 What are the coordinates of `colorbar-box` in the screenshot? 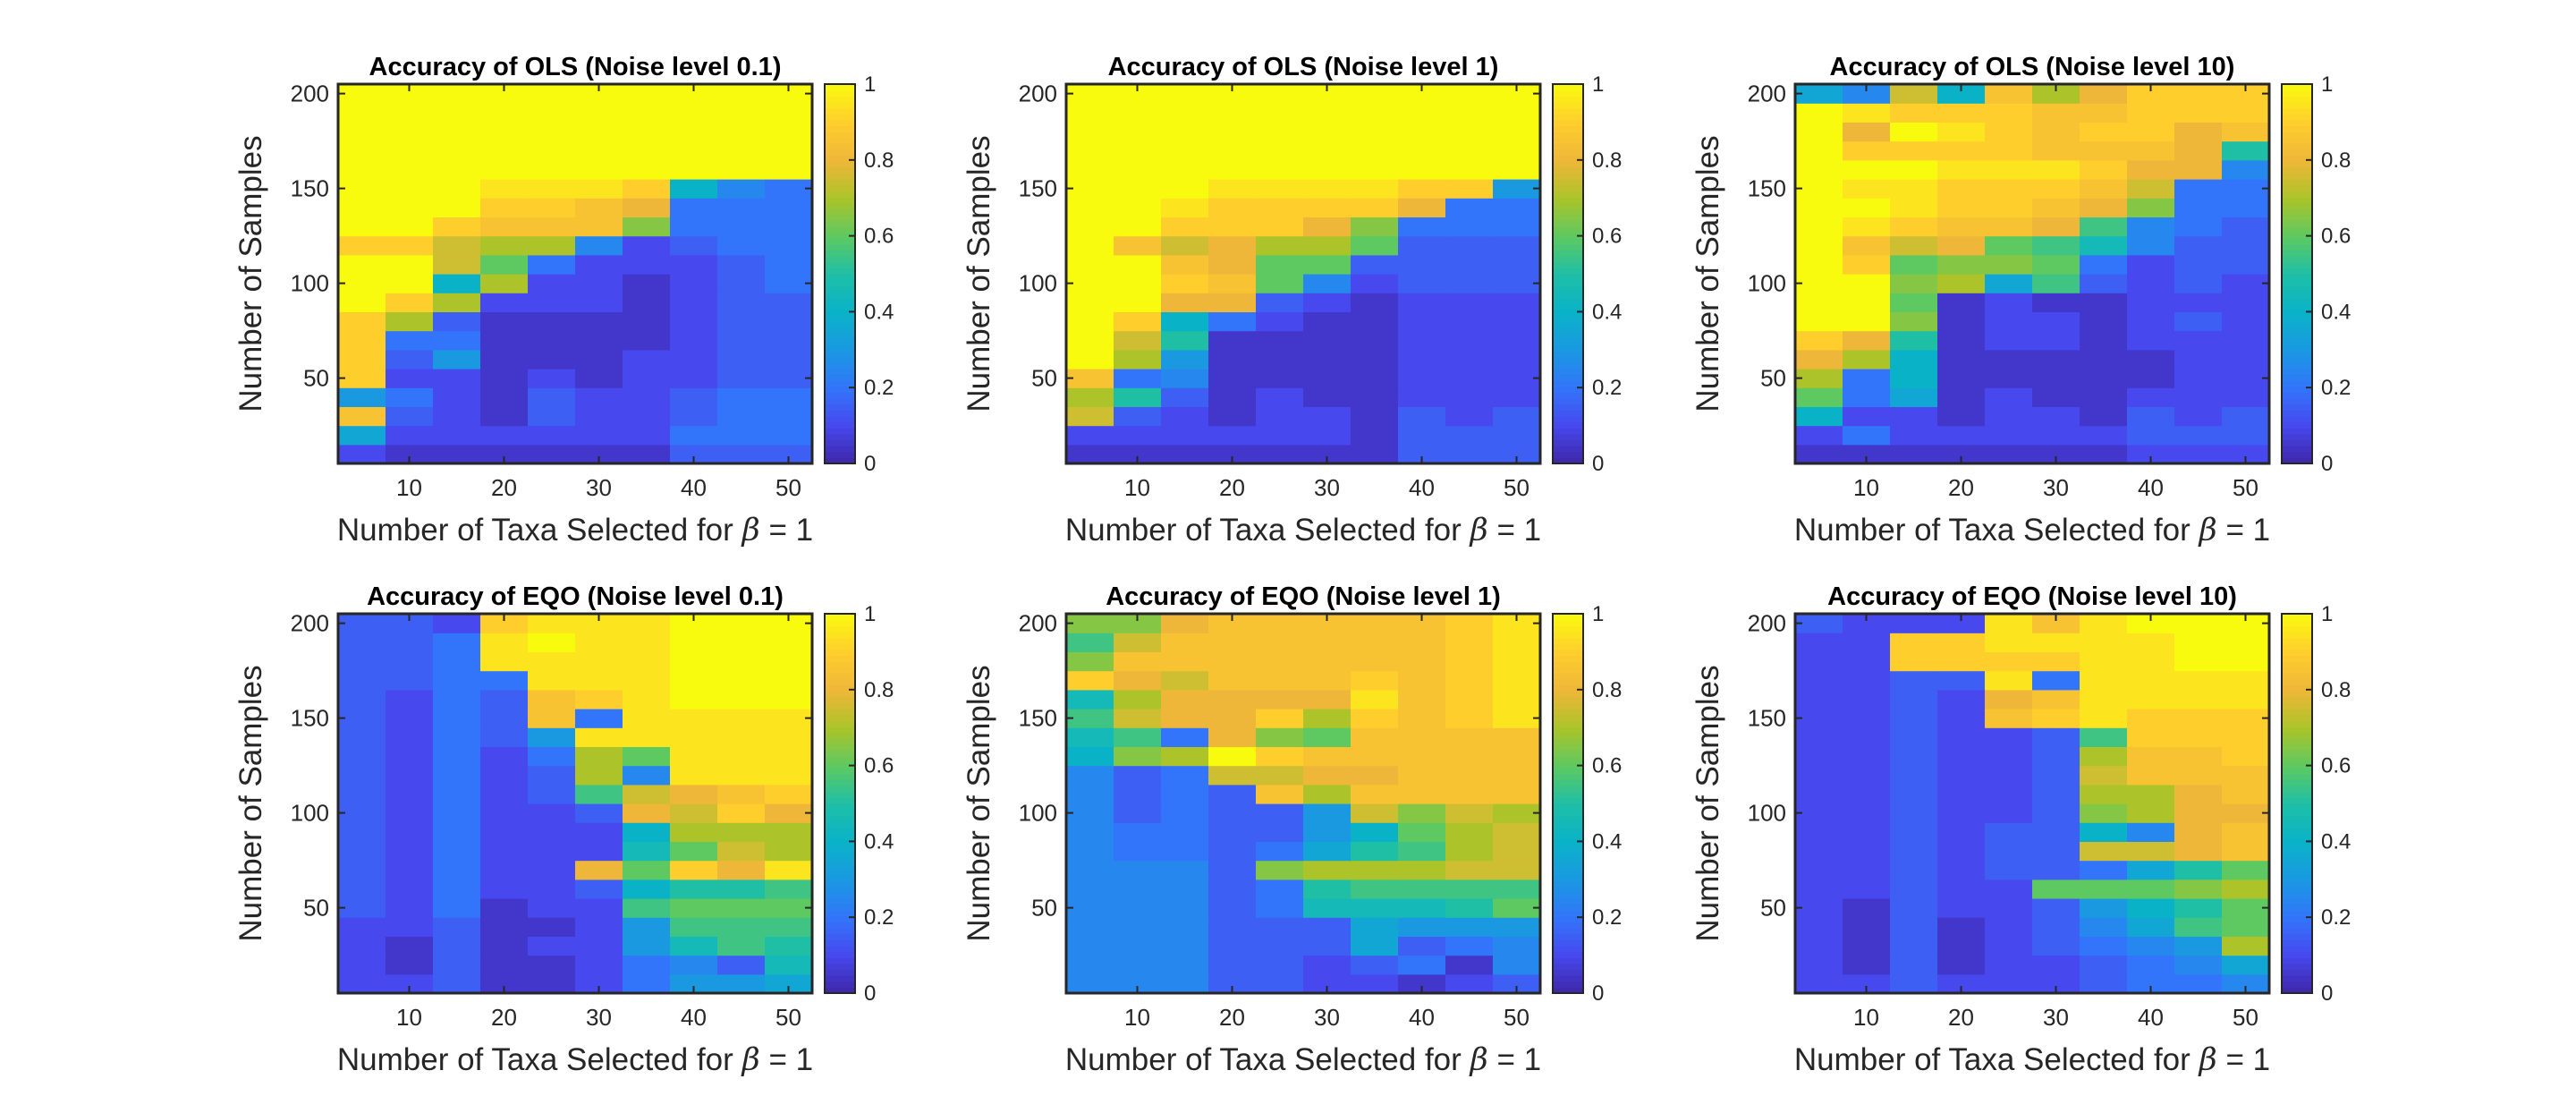 It's located at (1568, 803).